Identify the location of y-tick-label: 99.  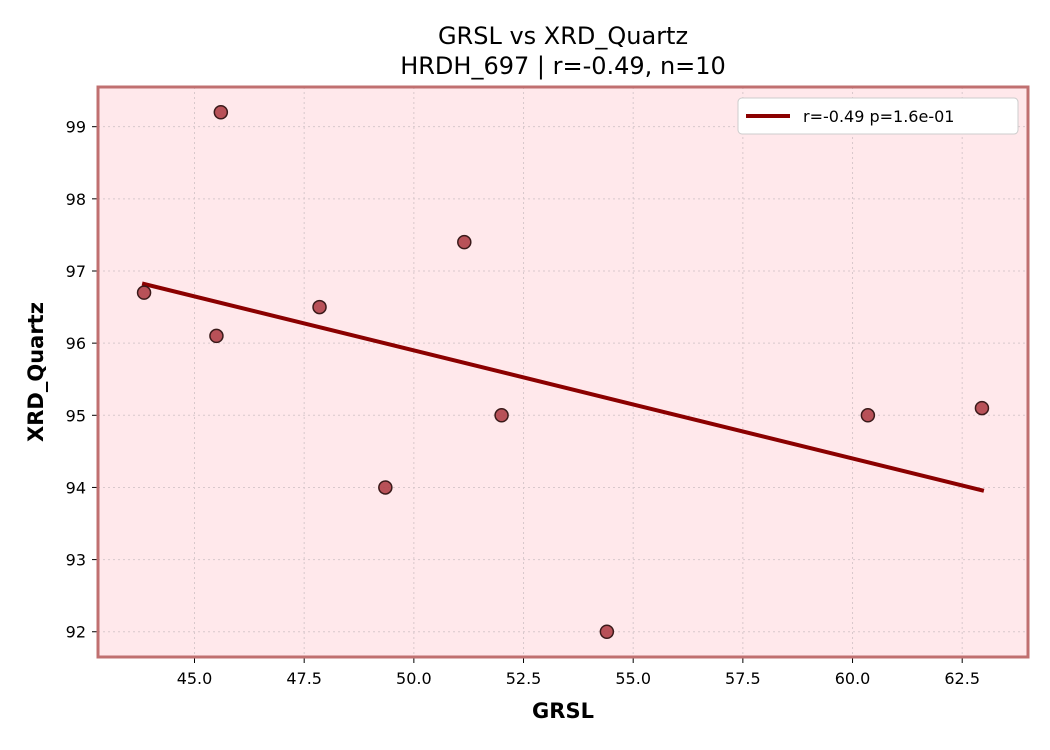
(76, 127).